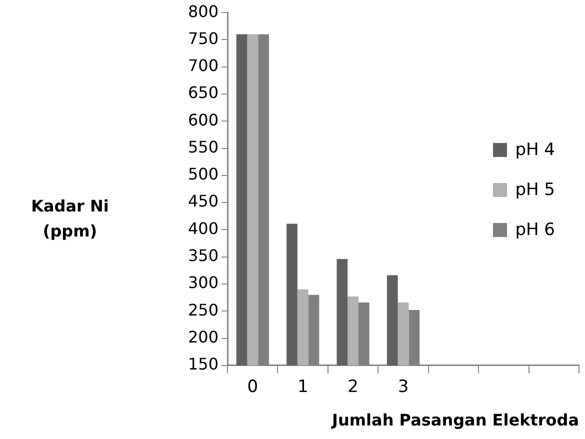 The width and height of the screenshot is (585, 439). I want to click on y-tick-label: 550, so click(203, 146).